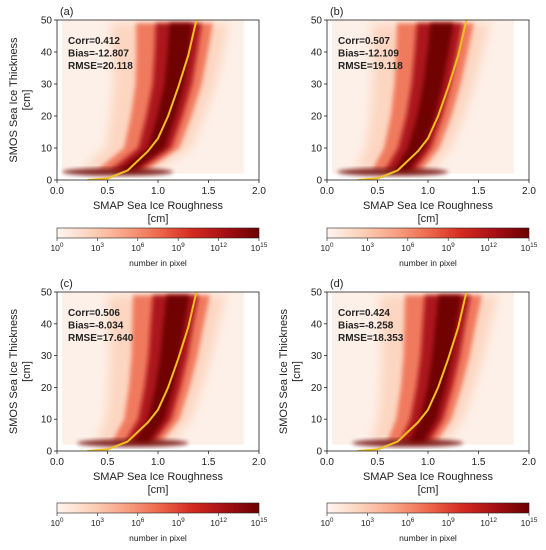  I want to click on stats-line: RMSE=19.118, so click(370, 66).